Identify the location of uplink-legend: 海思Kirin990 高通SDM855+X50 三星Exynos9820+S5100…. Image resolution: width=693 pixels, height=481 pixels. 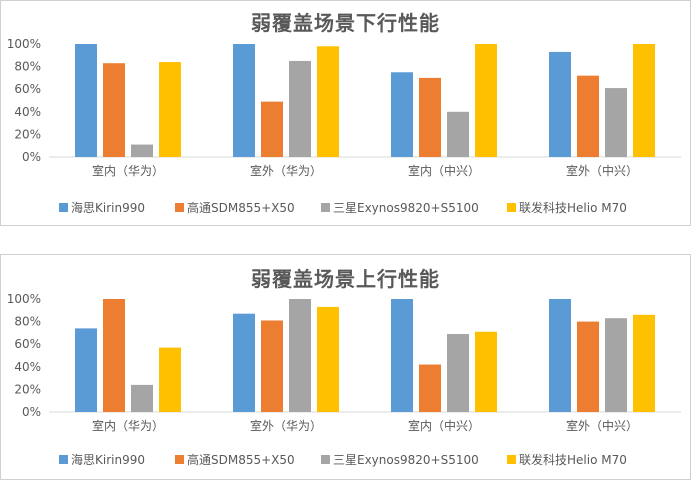
(369, 460).